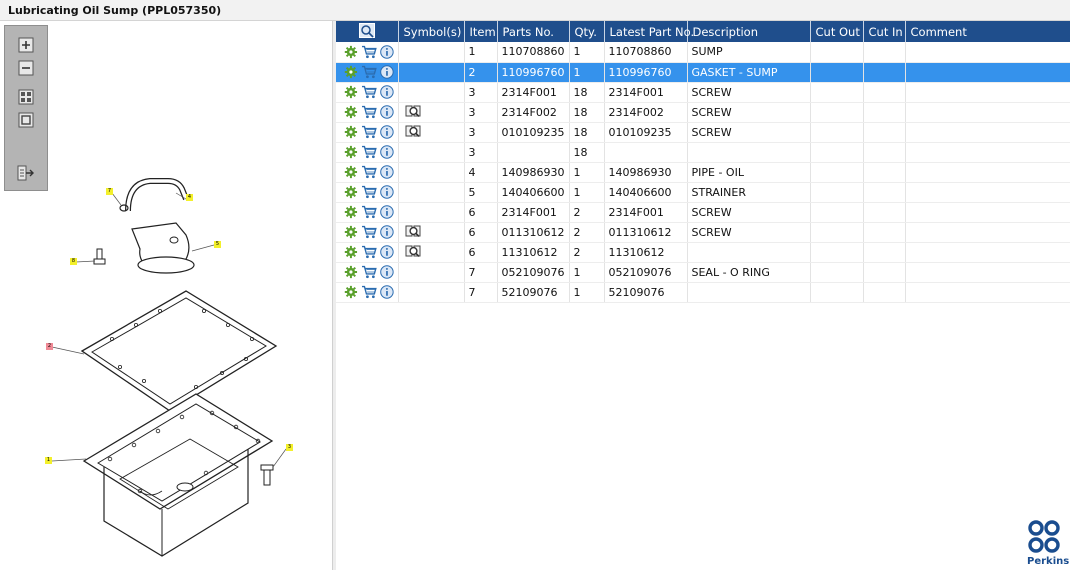  Describe the element at coordinates (217, 244) in the screenshot. I see `callout-5: 5` at that location.